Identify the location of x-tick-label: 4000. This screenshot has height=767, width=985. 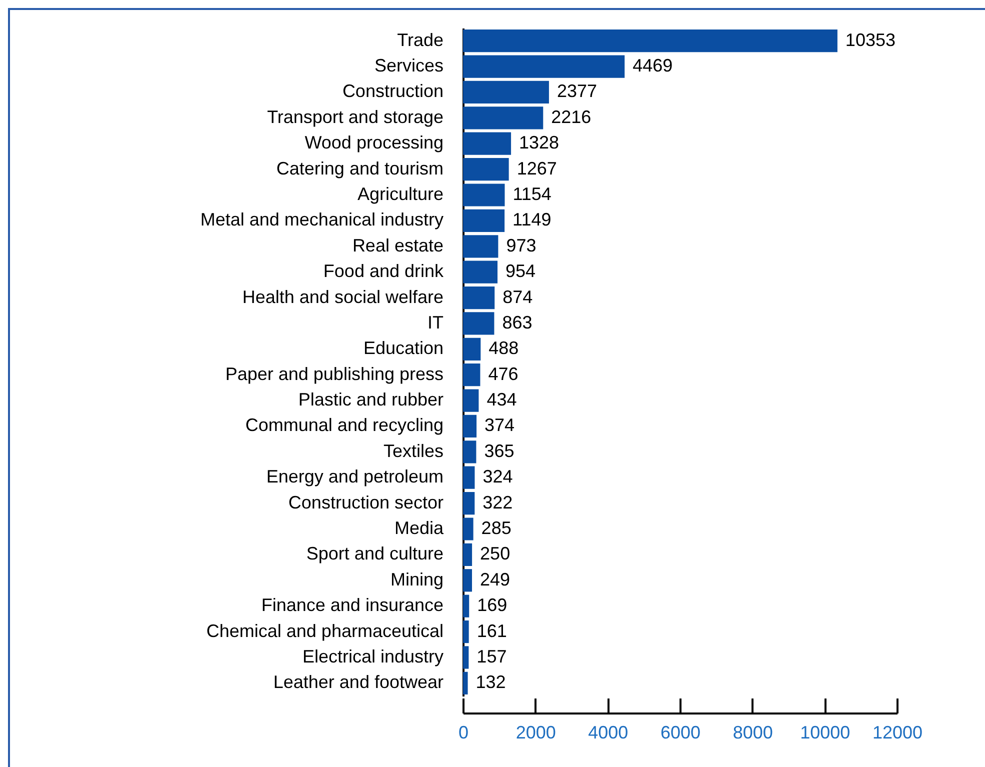
(608, 732).